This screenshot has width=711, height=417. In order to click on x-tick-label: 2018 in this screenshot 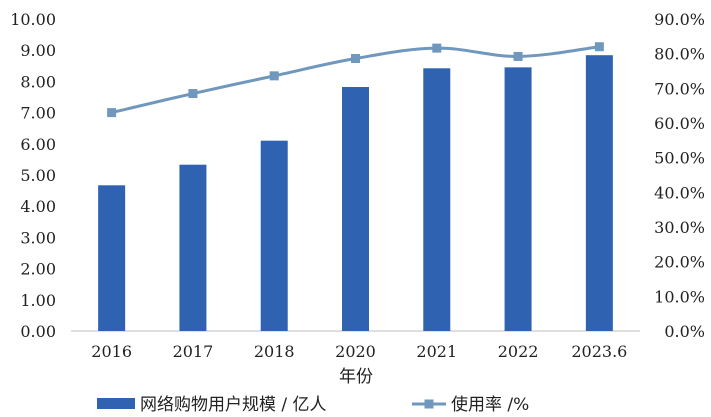, I will do `click(274, 351)`.